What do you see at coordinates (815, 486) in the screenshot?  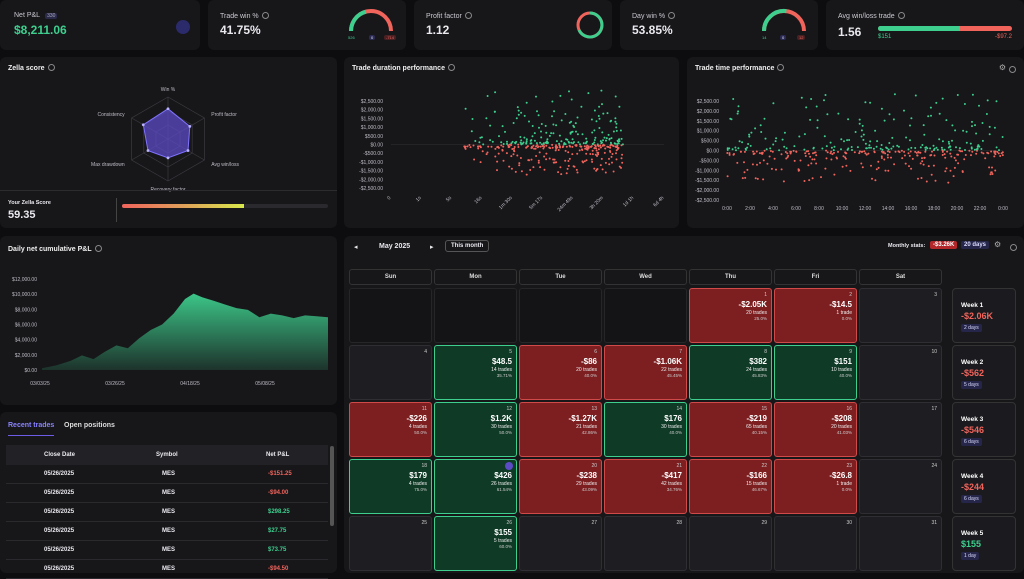 I see `calendar-day-23: 23 -$26.8 1 trade 0.0%` at bounding box center [815, 486].